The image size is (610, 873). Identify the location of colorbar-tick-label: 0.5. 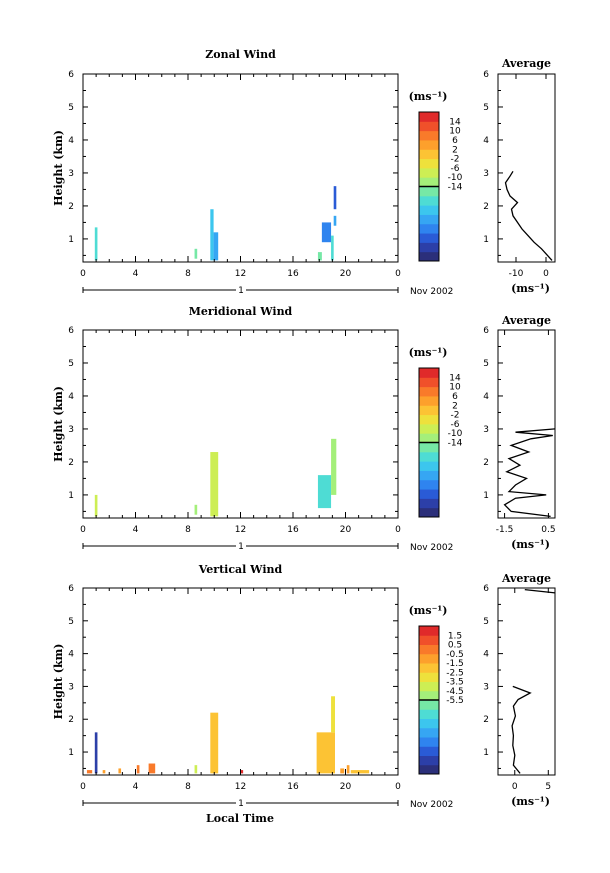
(455, 646).